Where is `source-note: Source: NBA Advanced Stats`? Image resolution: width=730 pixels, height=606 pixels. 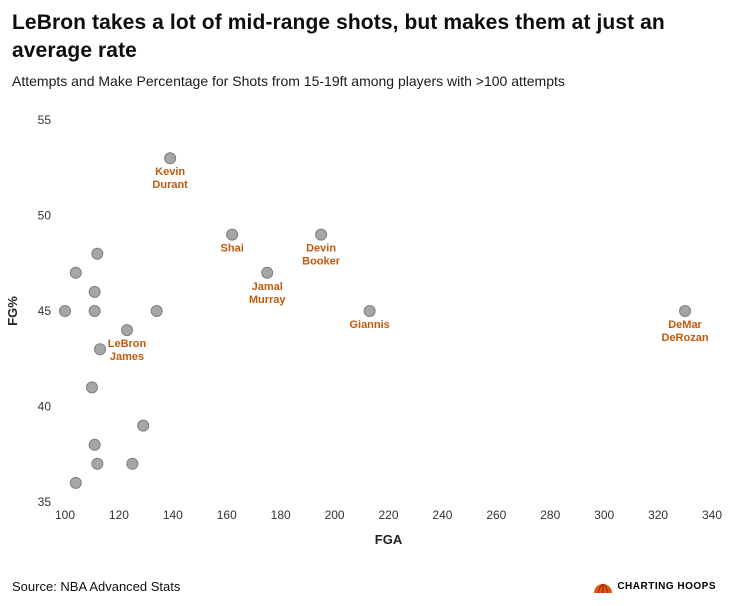
source-note: Source: NBA Advanced Stats is located at coordinates (96, 586).